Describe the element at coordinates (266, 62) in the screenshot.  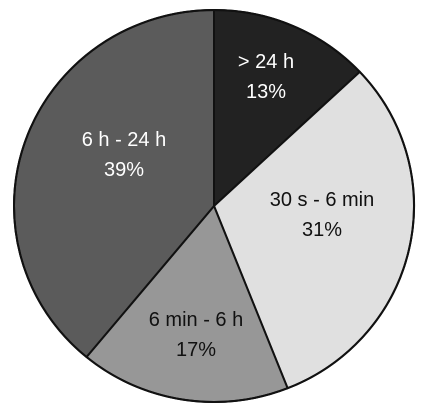
I see `slice-name-label: > 24 h` at that location.